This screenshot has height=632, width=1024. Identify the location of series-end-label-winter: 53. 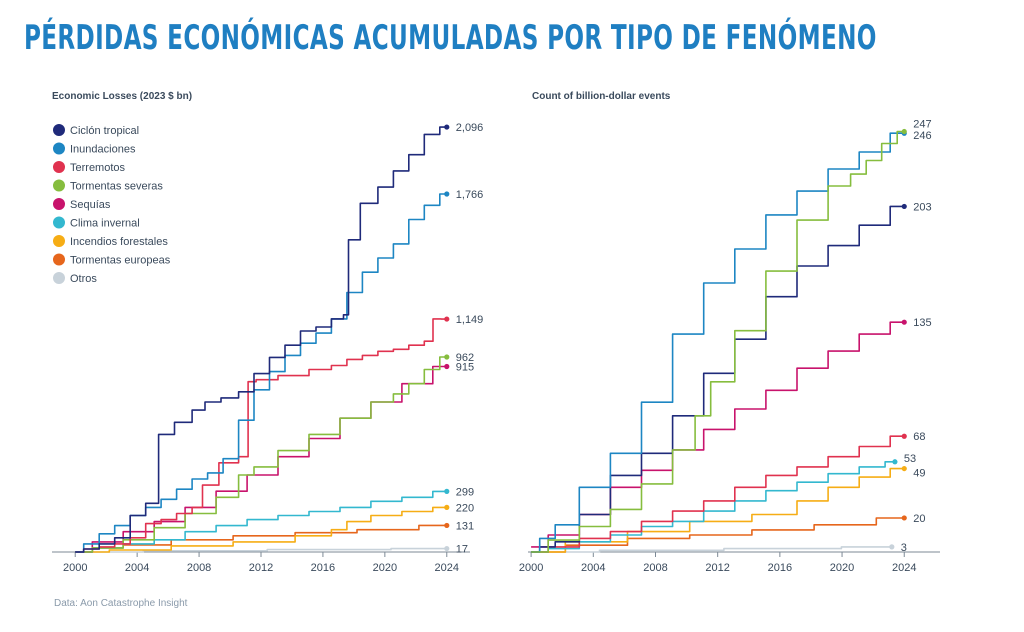
(910, 459).